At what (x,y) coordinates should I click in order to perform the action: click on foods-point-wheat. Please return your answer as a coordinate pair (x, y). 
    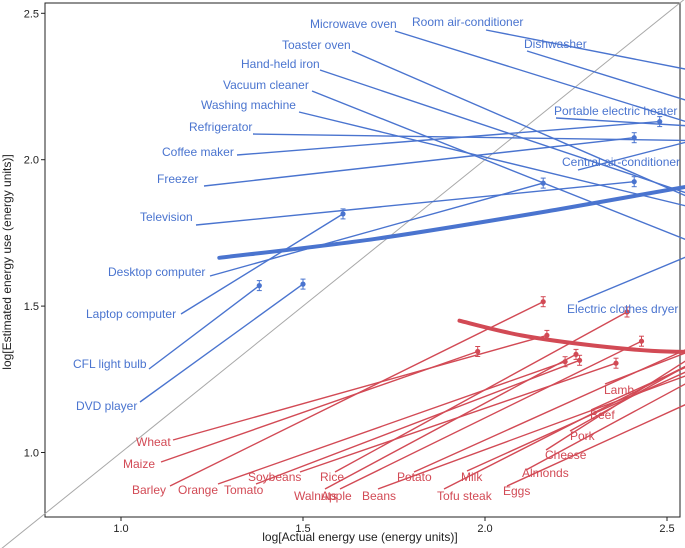
    Looking at the image, I should click on (547, 335).